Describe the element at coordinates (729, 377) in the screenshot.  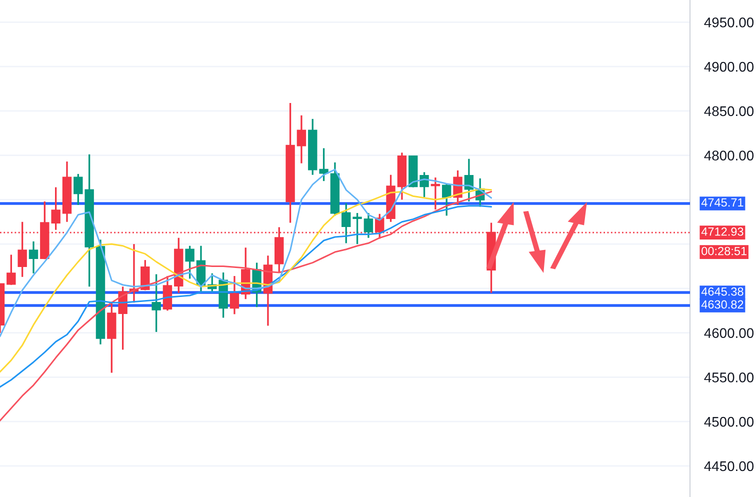
I see `y-tick-label: 4550.00` at that location.